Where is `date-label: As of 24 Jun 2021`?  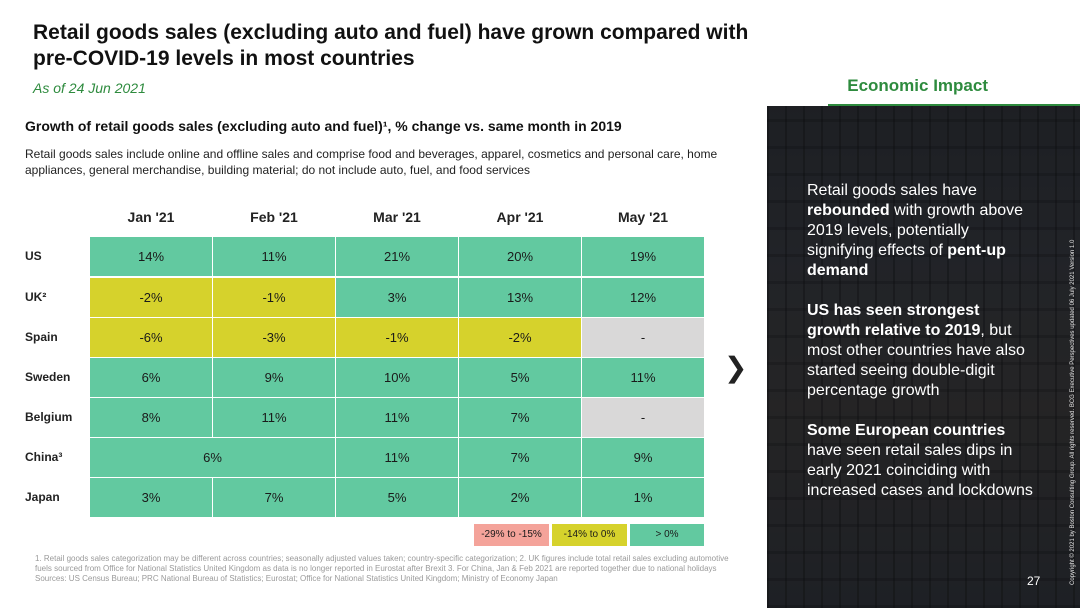
date-label: As of 24 Jun 2021 is located at coordinates (89, 88).